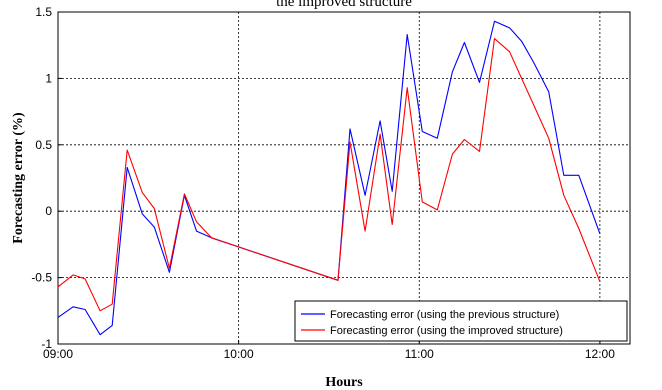 Image resolution: width=662 pixels, height=390 pixels. I want to click on y-tick-label: 1.5, so click(43, 12).